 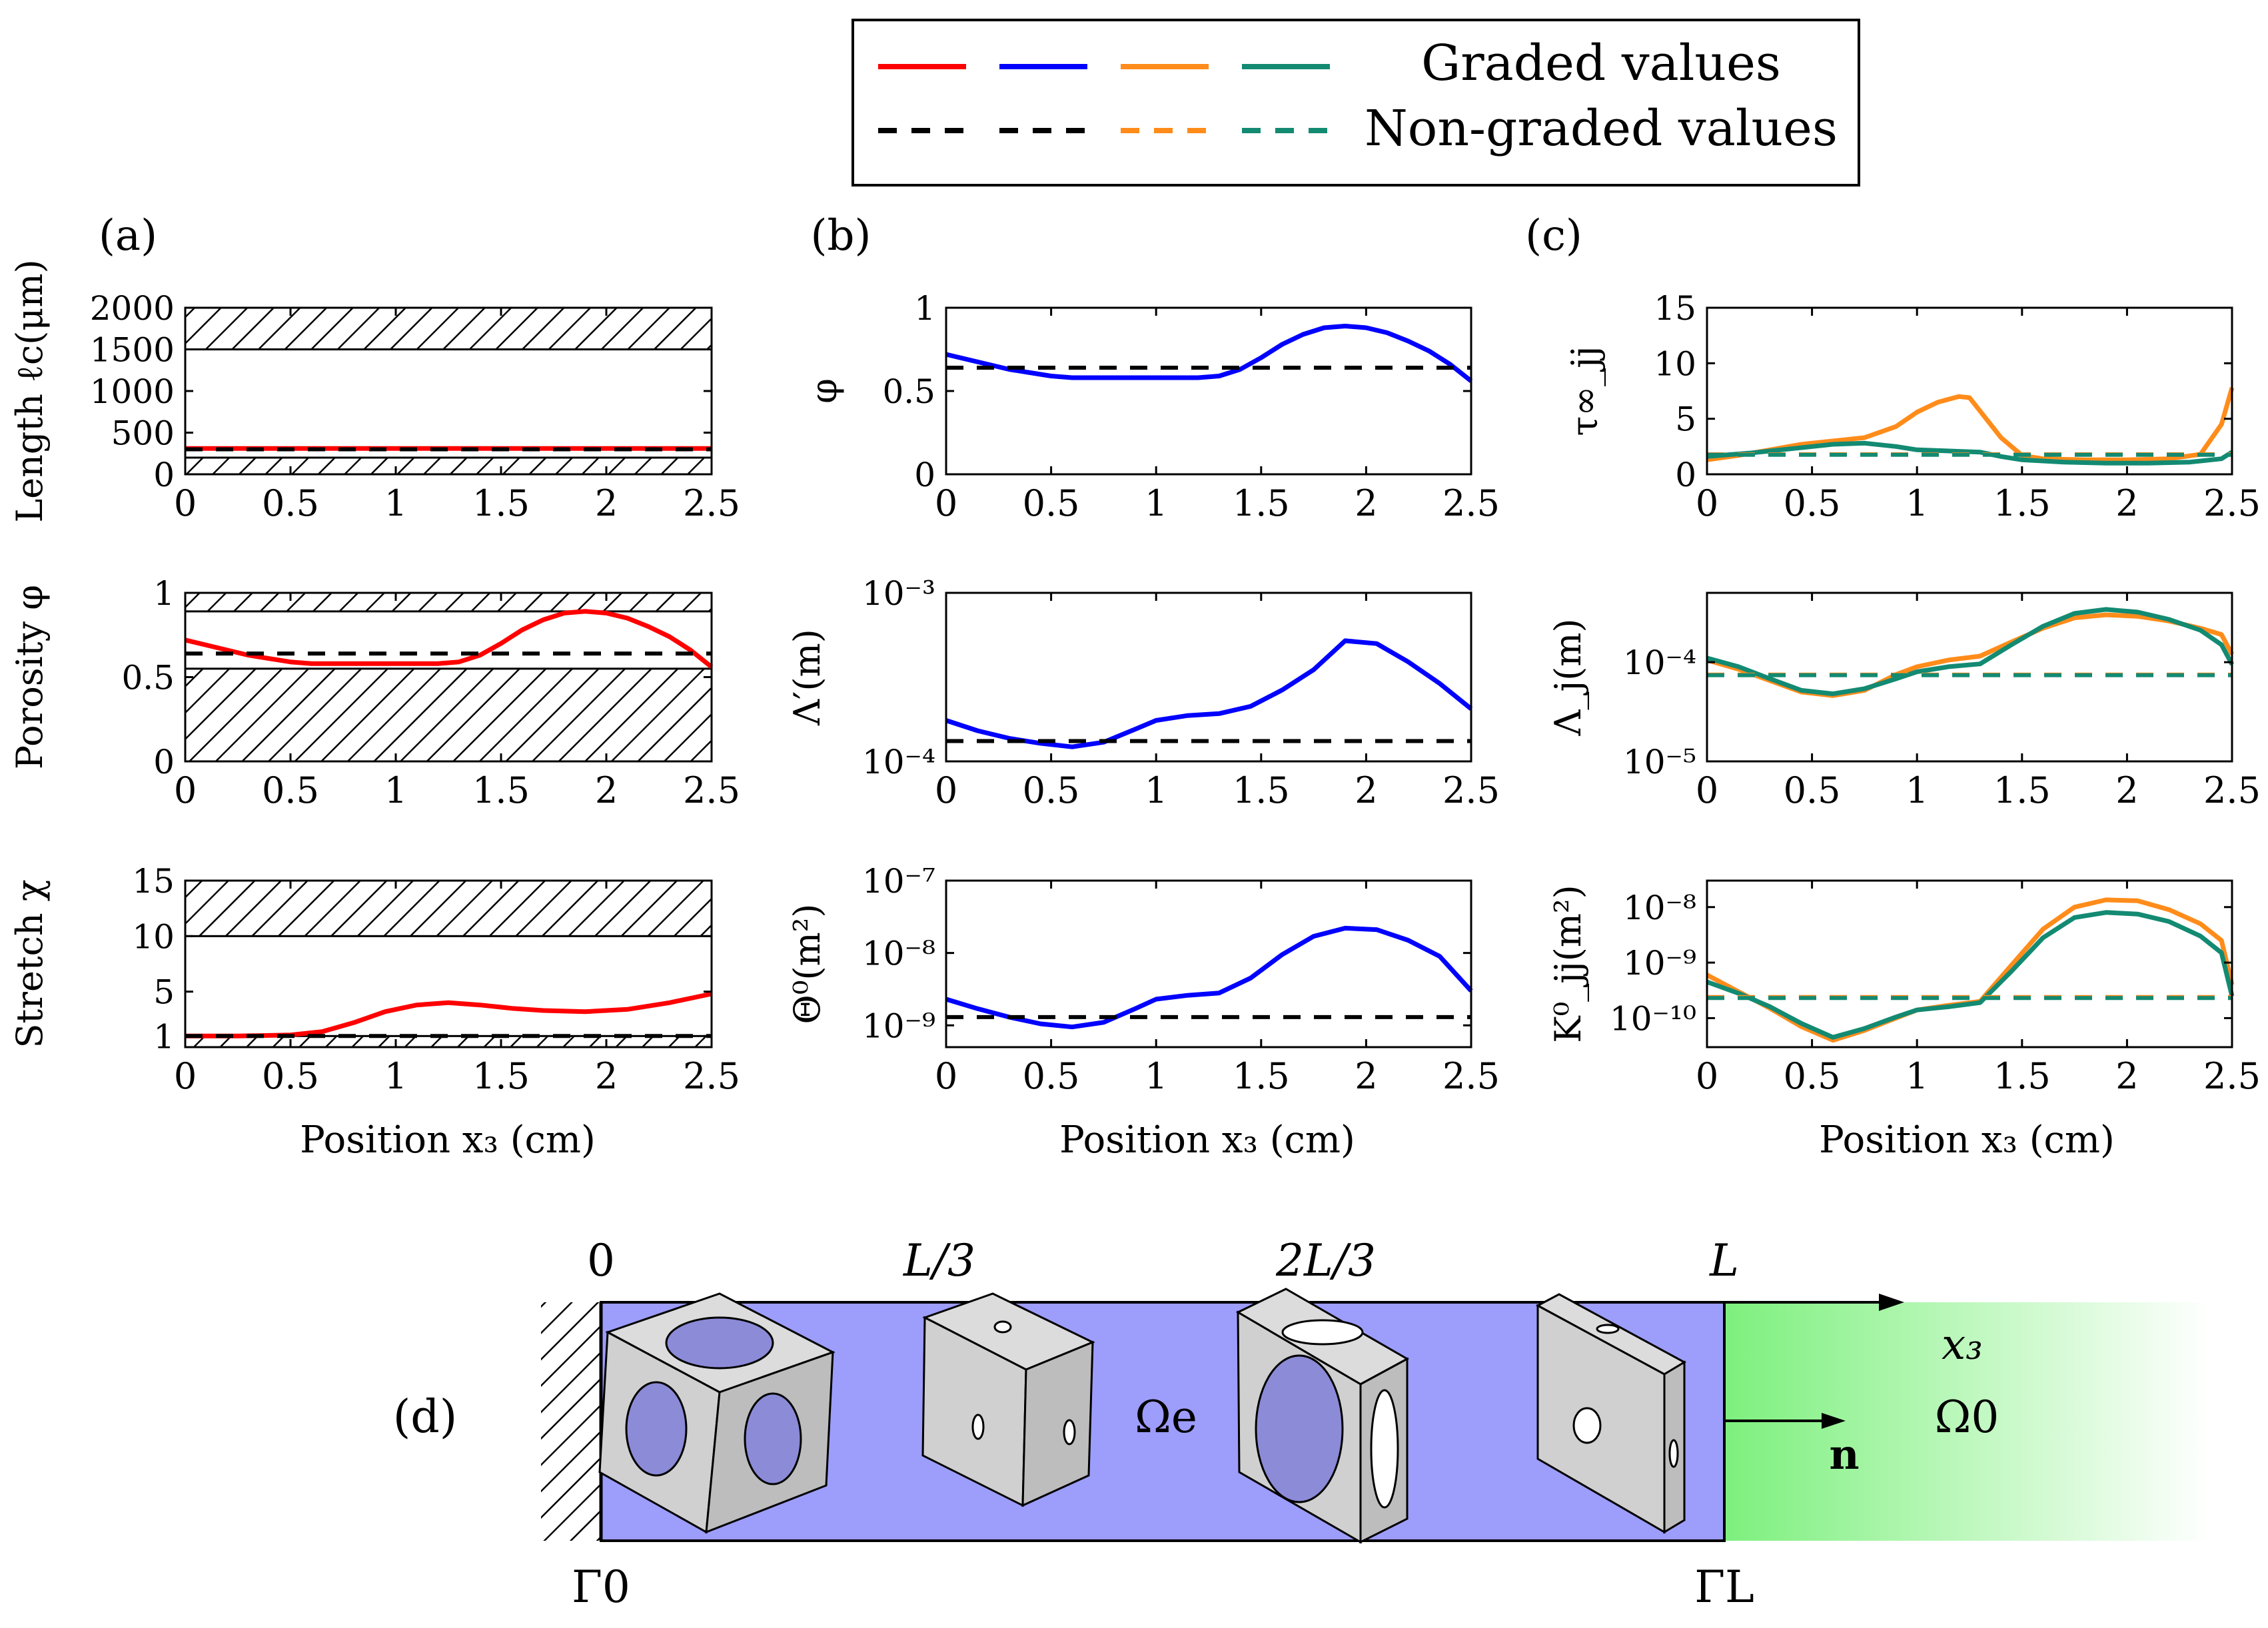 What do you see at coordinates (899, 882) in the screenshot?
I see `y-tick-label: 10⁻⁷` at bounding box center [899, 882].